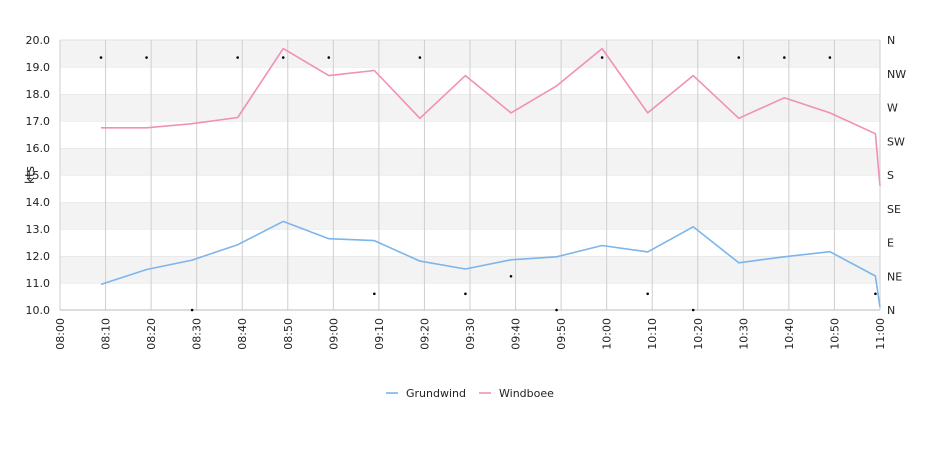 The image size is (940, 454). Describe the element at coordinates (892, 108) in the screenshot. I see `right-tick-label: W` at that location.